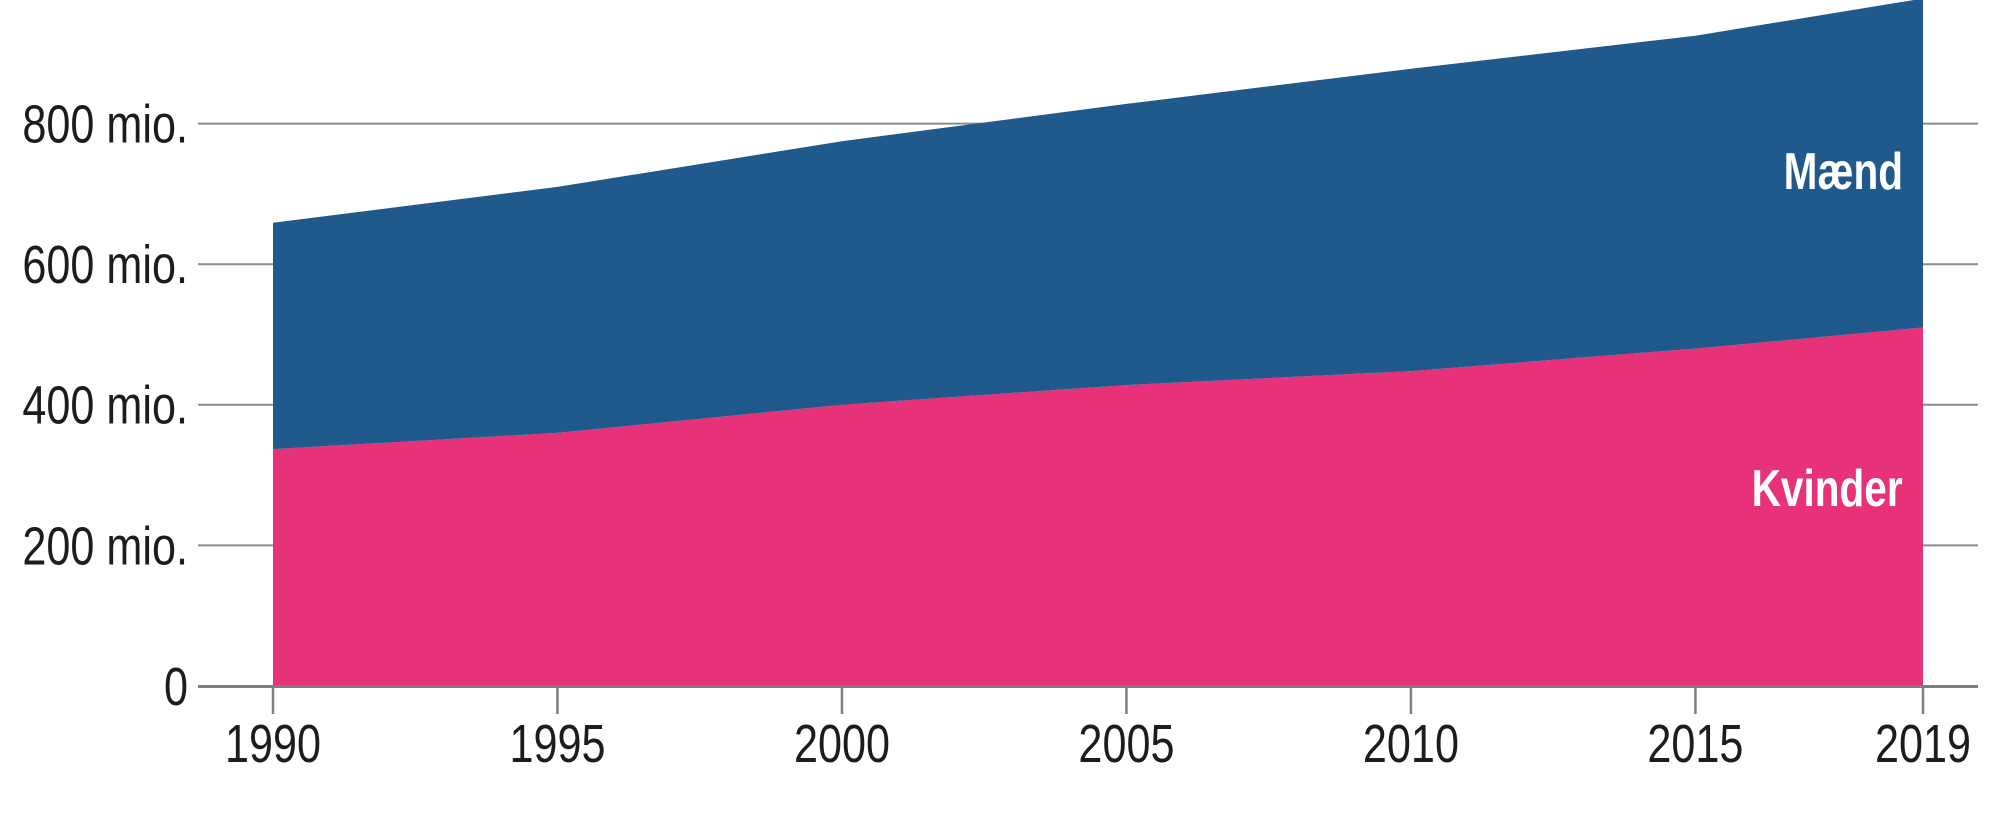 The width and height of the screenshot is (2000, 828). What do you see at coordinates (1923, 745) in the screenshot?
I see `x-axis-tick-label-2019: 2019` at bounding box center [1923, 745].